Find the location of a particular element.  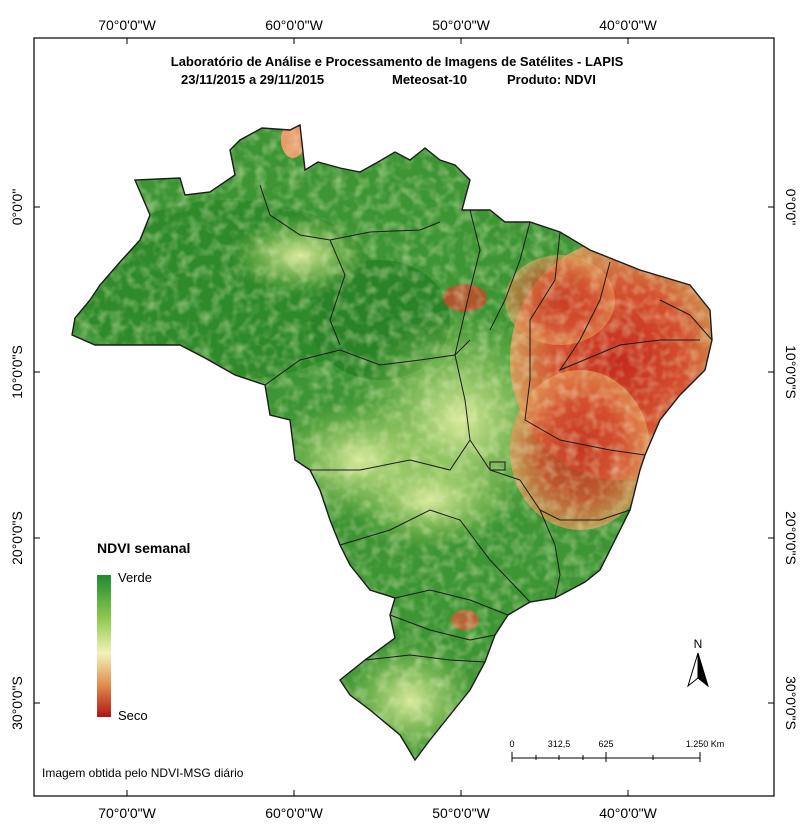

legend-title: NDVI semanal is located at coordinates (143, 548).